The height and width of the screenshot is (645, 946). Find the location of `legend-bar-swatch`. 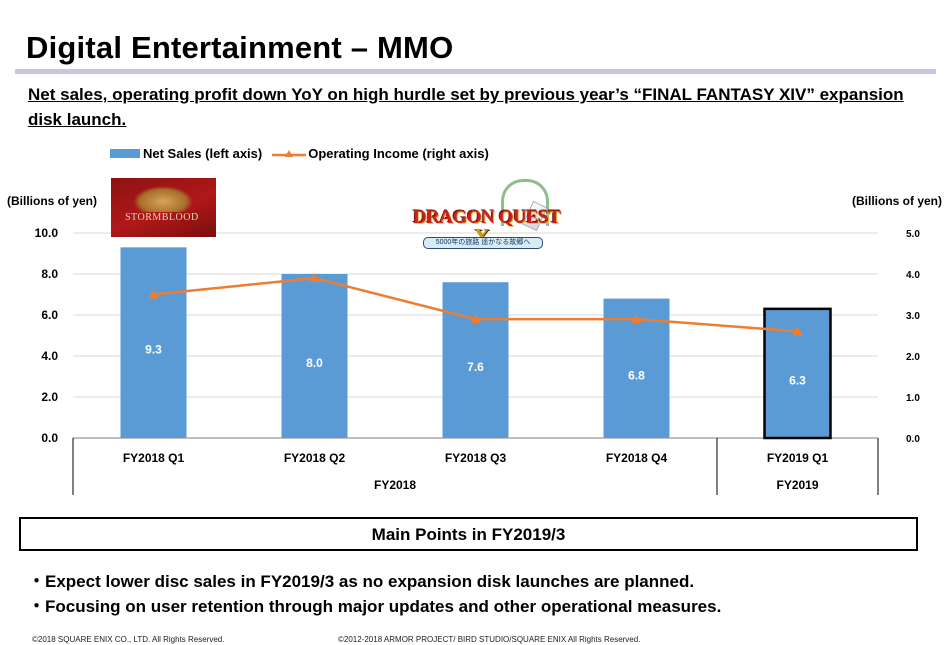

legend-bar-swatch is located at coordinates (125, 153).